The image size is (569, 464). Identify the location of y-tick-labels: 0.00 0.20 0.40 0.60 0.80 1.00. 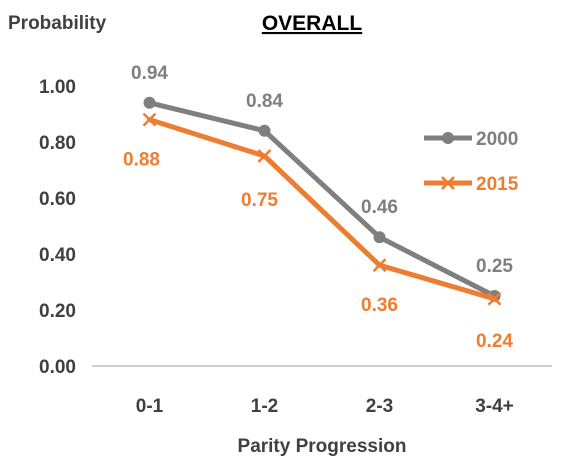
(57, 227).